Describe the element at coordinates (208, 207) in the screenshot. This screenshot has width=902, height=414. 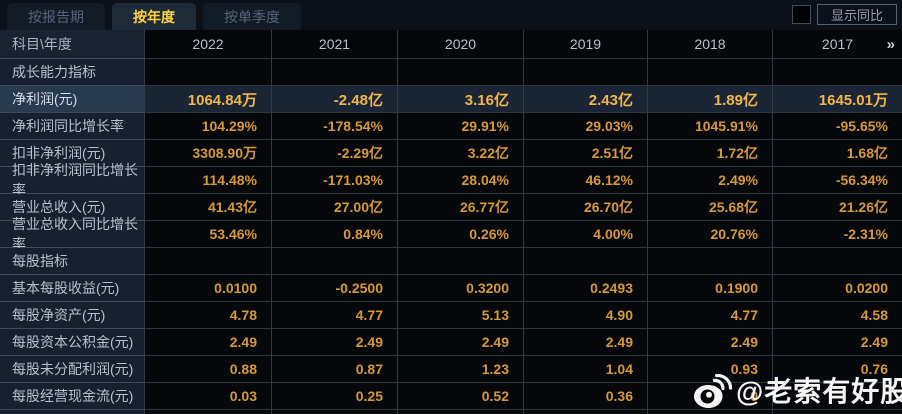
I see `cell-value: 41.43亿` at that location.